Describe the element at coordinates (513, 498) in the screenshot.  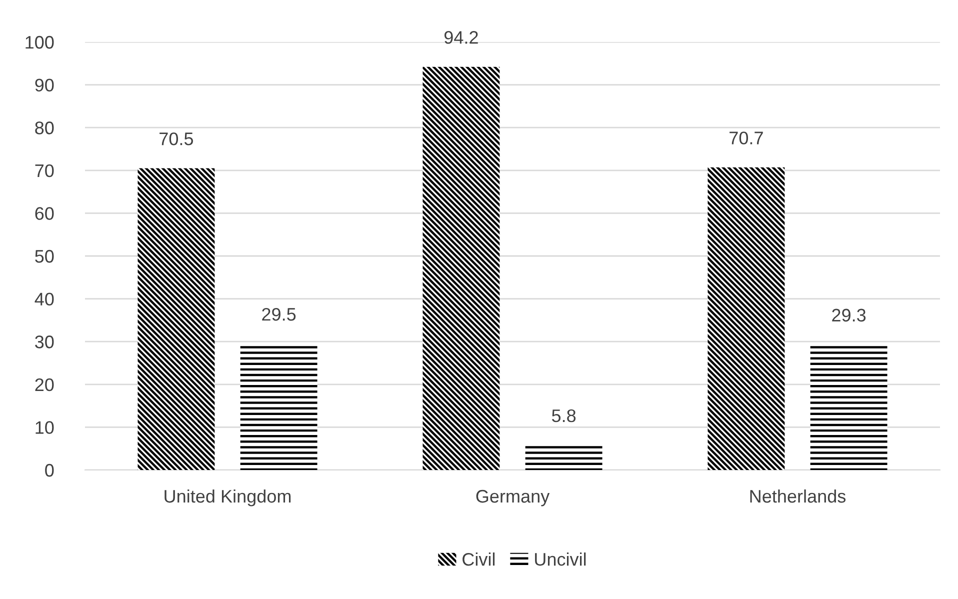
I see `x-tick-label: Germany` at that location.